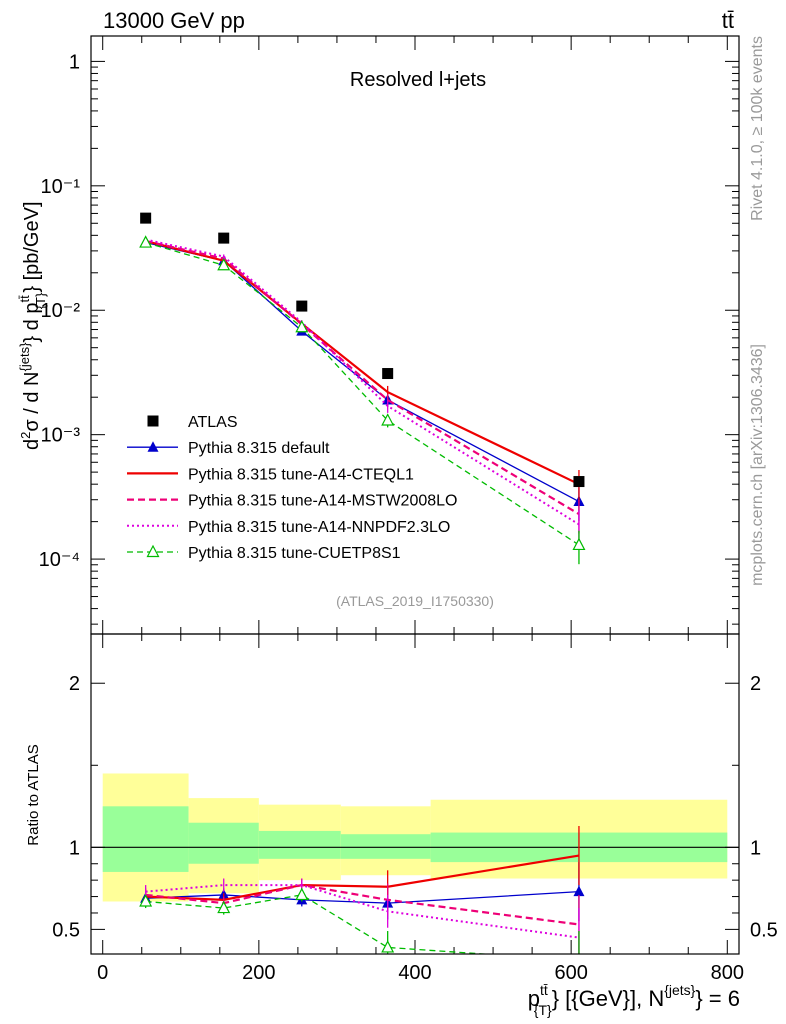  What do you see at coordinates (32, 326) in the screenshot?
I see `main-y-axis-label: d2σ / d N{jets}} d ptt̄{T}} [pb/GeV]` at bounding box center [32, 326].